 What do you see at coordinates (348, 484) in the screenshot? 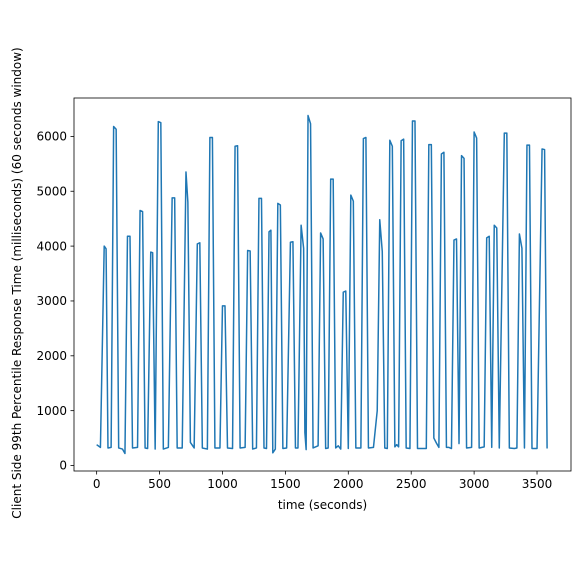
I see `x-tick-label: 2000` at bounding box center [348, 484].